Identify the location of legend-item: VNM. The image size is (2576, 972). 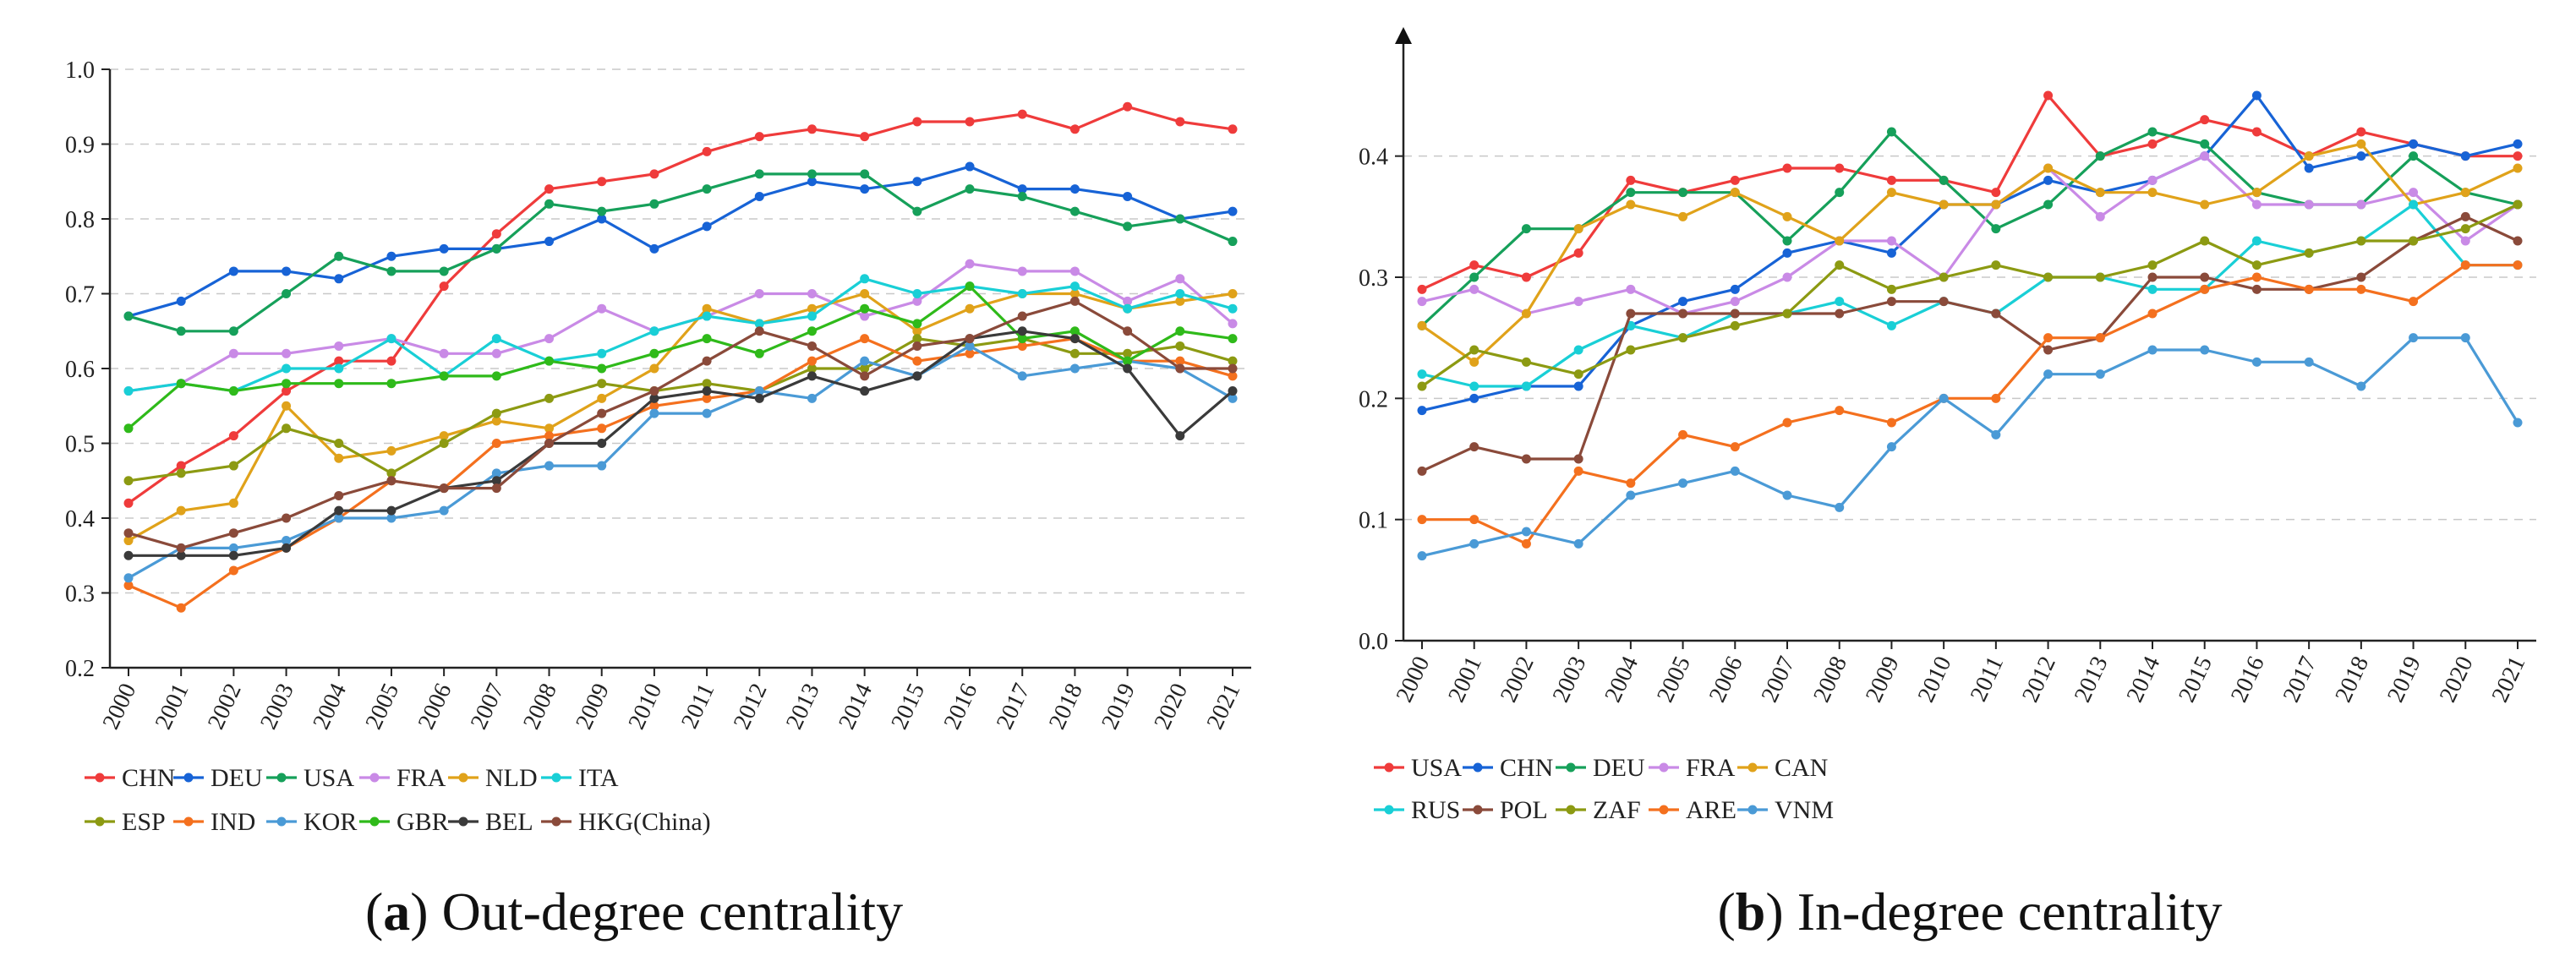
(1785, 810).